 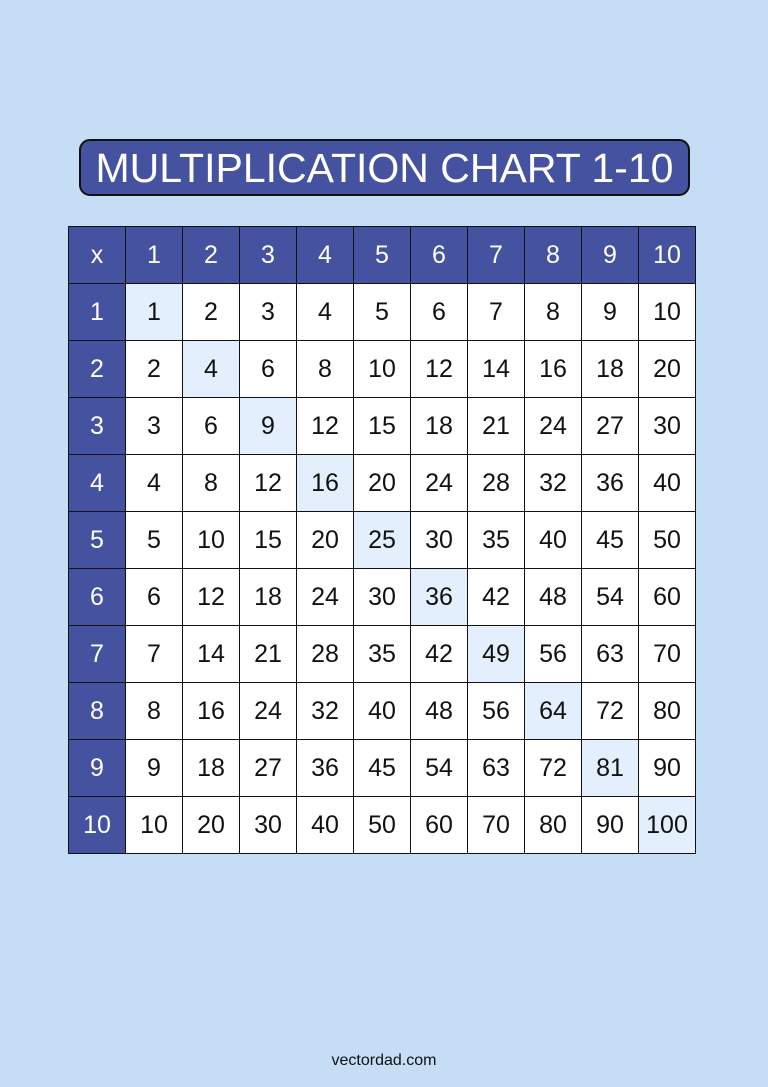 What do you see at coordinates (667, 597) in the screenshot?
I see `product-cell: 60` at bounding box center [667, 597].